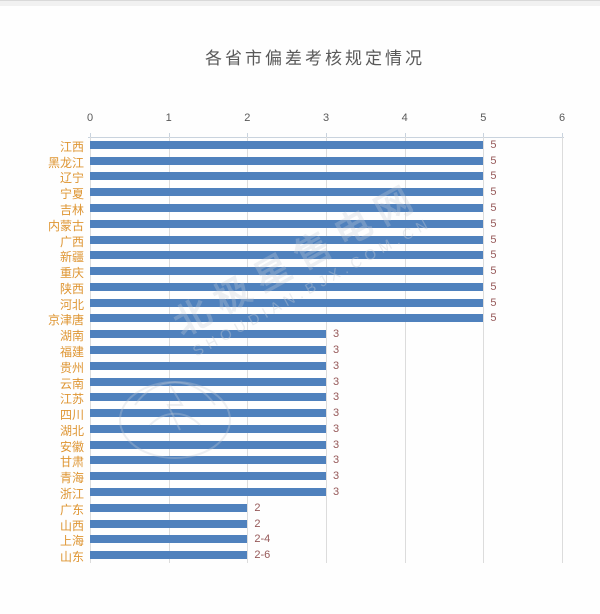 This screenshot has width=600, height=614. I want to click on x-tick-label: 5, so click(483, 118).